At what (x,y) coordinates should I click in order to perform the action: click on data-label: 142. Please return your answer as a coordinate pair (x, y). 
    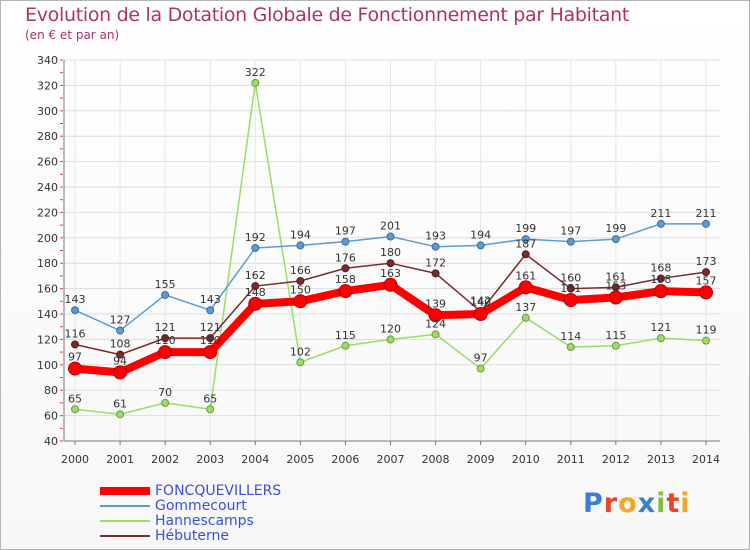
    Looking at the image, I should click on (480, 300).